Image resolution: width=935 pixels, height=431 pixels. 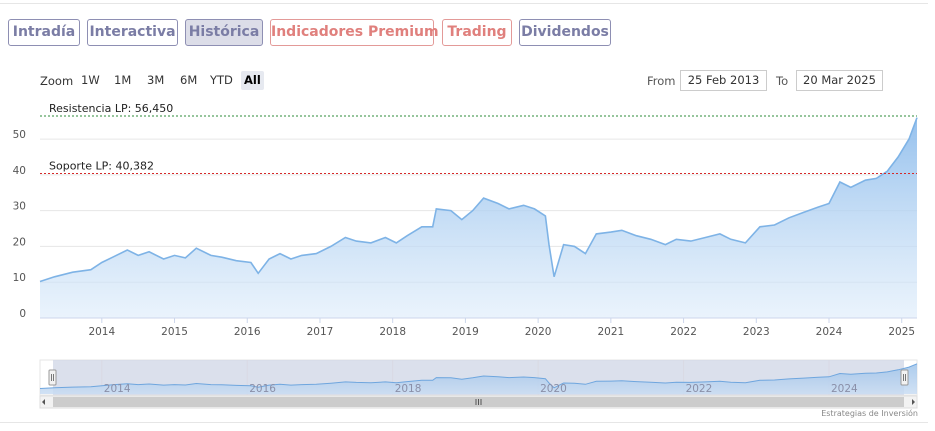 What do you see at coordinates (247, 332) in the screenshot?
I see `x-tick-label: 2016` at bounding box center [247, 332].